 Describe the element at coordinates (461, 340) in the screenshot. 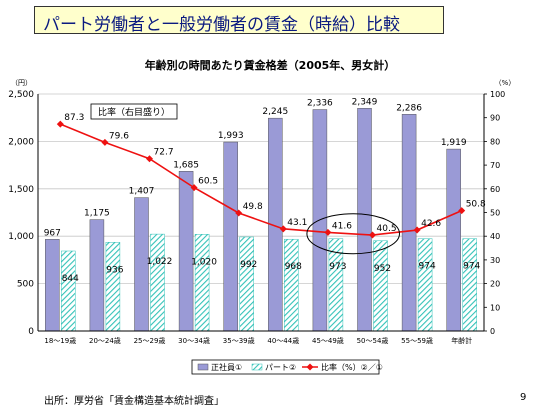

I see `x-tick-label: 年齢計` at that location.